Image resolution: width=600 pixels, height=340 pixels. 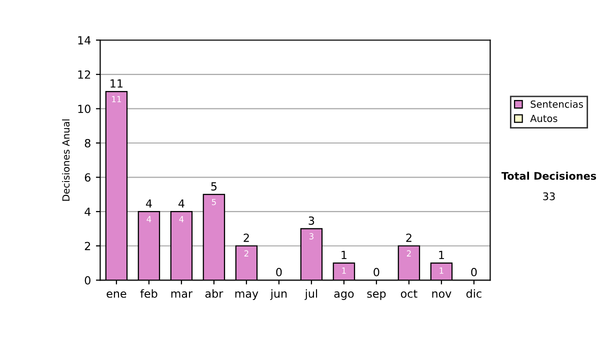 I want to click on total-label: 5, so click(x=214, y=186).